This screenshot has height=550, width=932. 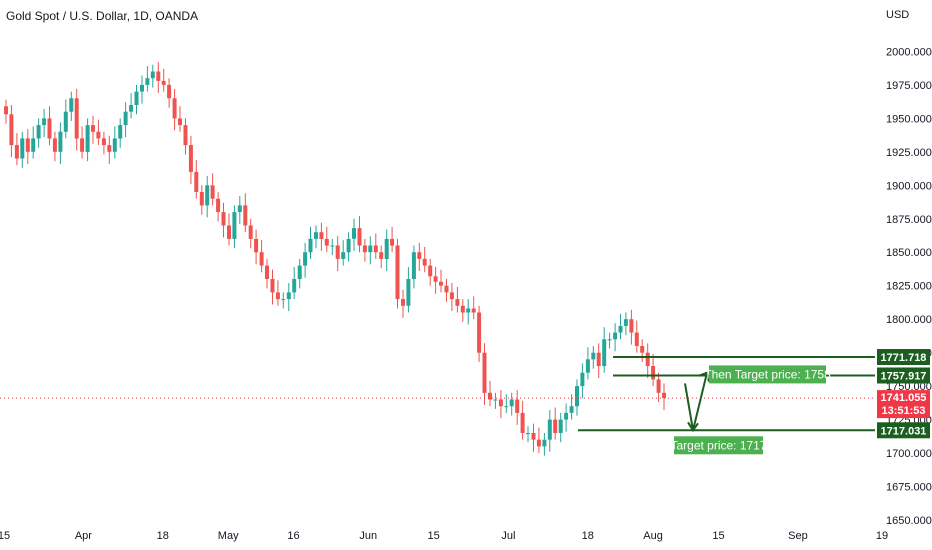 I want to click on x-tick-label: Sep, so click(x=798, y=536).